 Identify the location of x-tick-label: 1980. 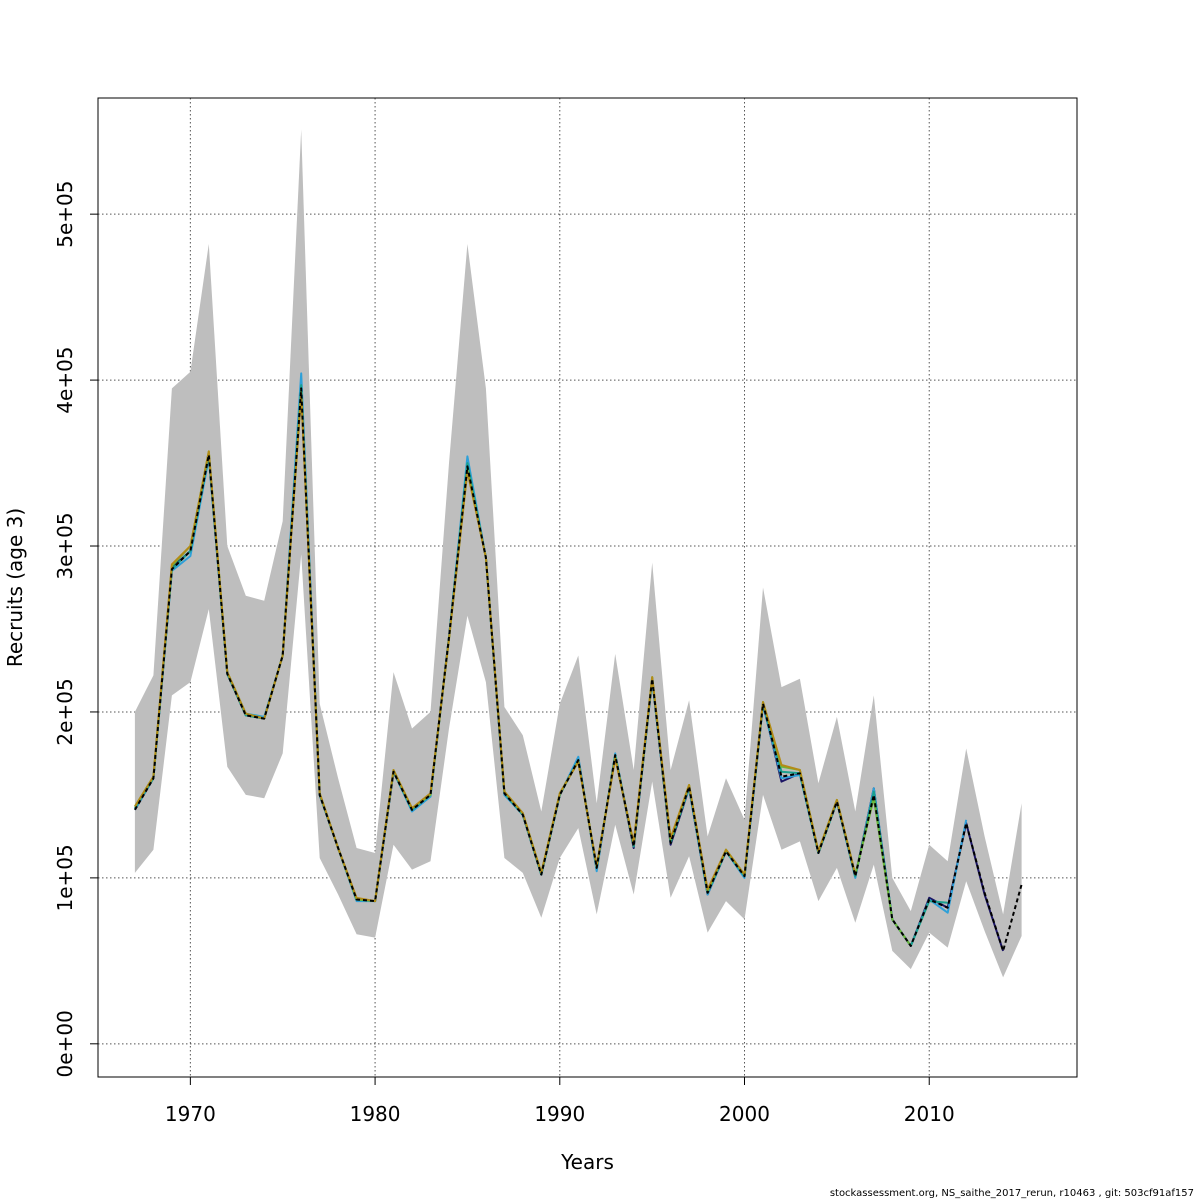
(375, 1114).